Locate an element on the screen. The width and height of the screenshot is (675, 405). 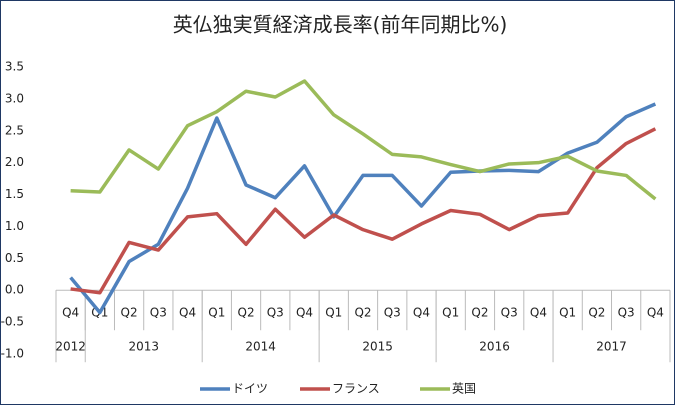
y-tick-label: -0.5 is located at coordinates (12, 322).